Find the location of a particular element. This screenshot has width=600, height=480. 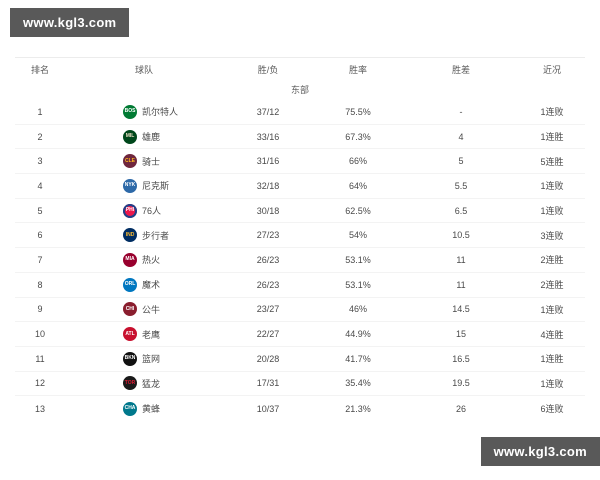

team-logo-icon: MIL is located at coordinates (130, 136).